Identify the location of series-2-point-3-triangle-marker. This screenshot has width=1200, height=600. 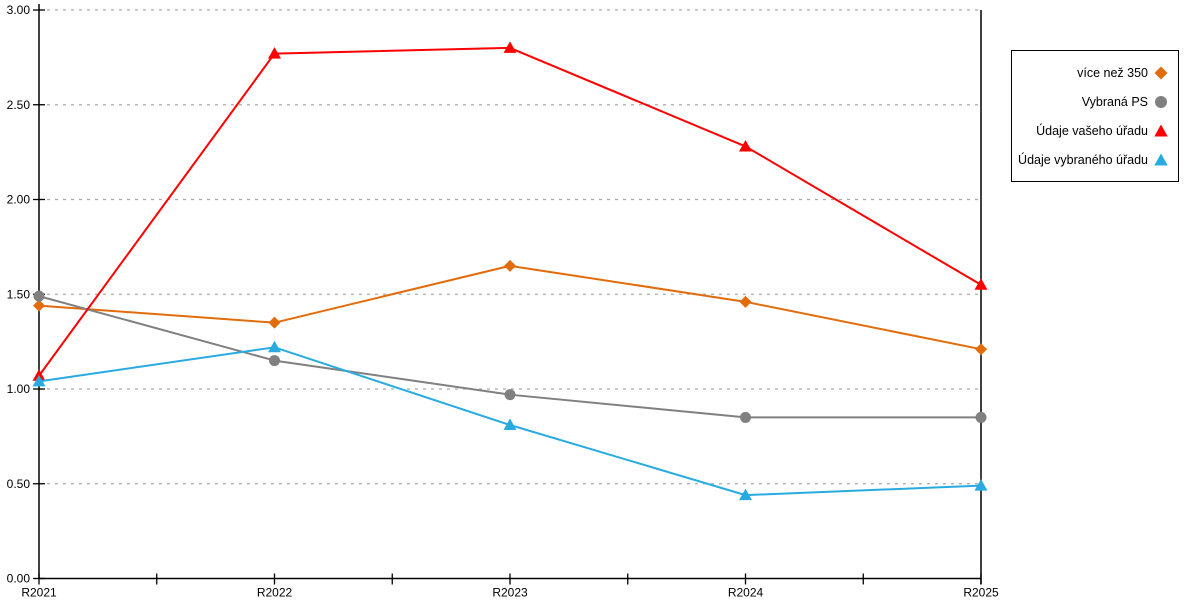
(745, 145).